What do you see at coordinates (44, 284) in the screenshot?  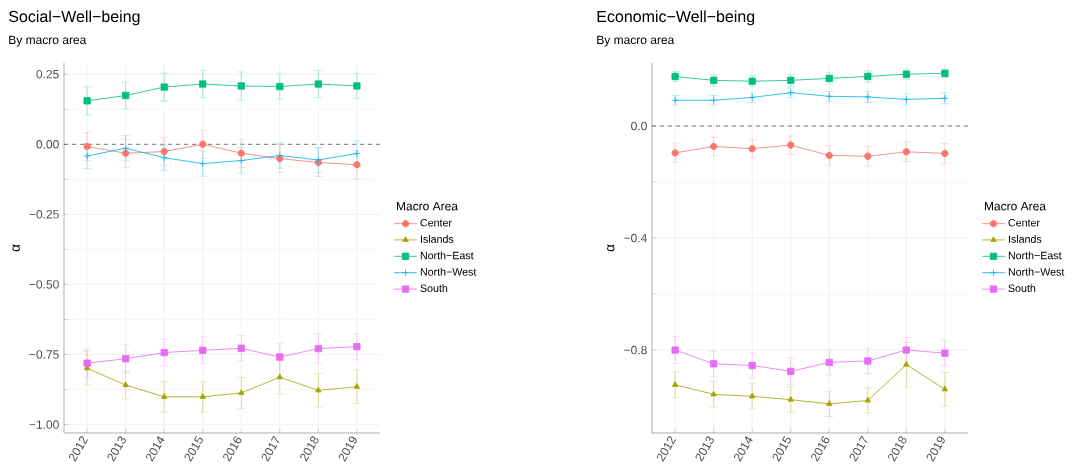 I see `y-tick-label: −0.50` at bounding box center [44, 284].